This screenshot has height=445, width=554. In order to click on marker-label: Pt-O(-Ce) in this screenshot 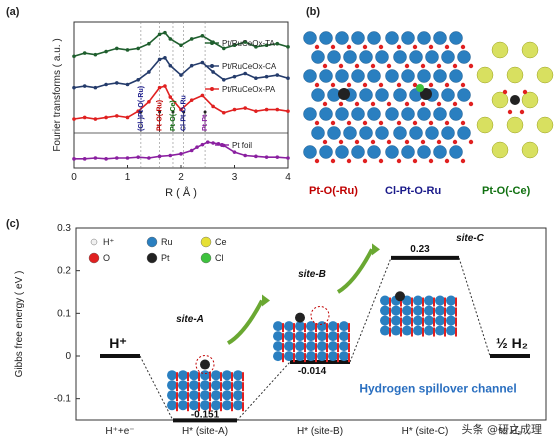, I will do `click(173, 115)`.